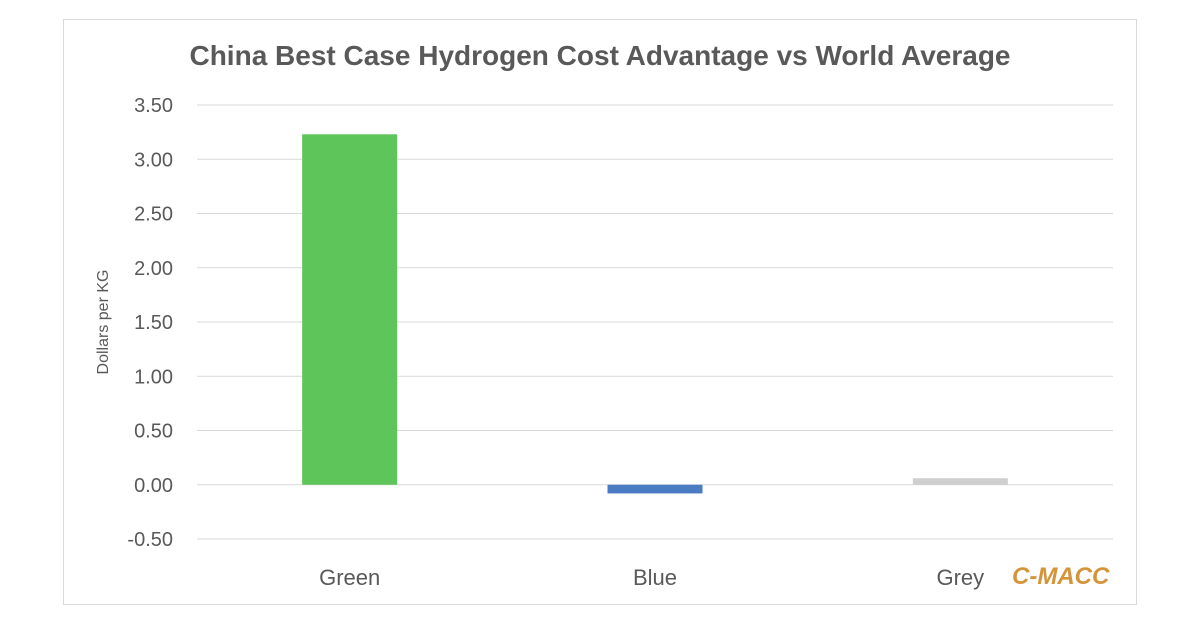 Image resolution: width=1200 pixels, height=627 pixels. What do you see at coordinates (153, 377) in the screenshot?
I see `y-tick-label: 1.00` at bounding box center [153, 377].